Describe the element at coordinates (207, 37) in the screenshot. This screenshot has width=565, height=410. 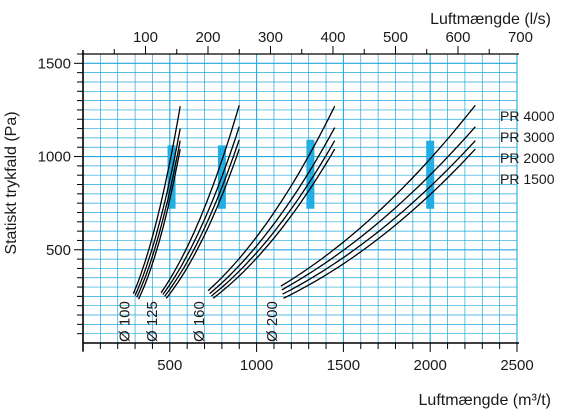
I see `x2-tick-label: 200` at that location.